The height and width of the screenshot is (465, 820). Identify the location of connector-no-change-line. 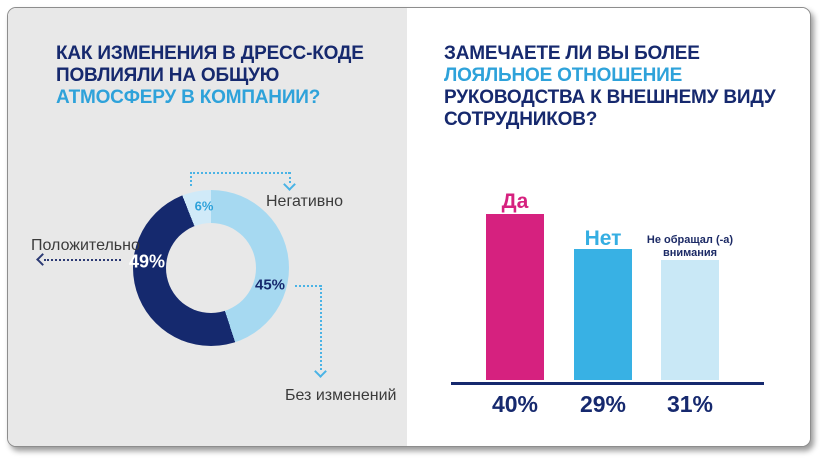
(308, 286).